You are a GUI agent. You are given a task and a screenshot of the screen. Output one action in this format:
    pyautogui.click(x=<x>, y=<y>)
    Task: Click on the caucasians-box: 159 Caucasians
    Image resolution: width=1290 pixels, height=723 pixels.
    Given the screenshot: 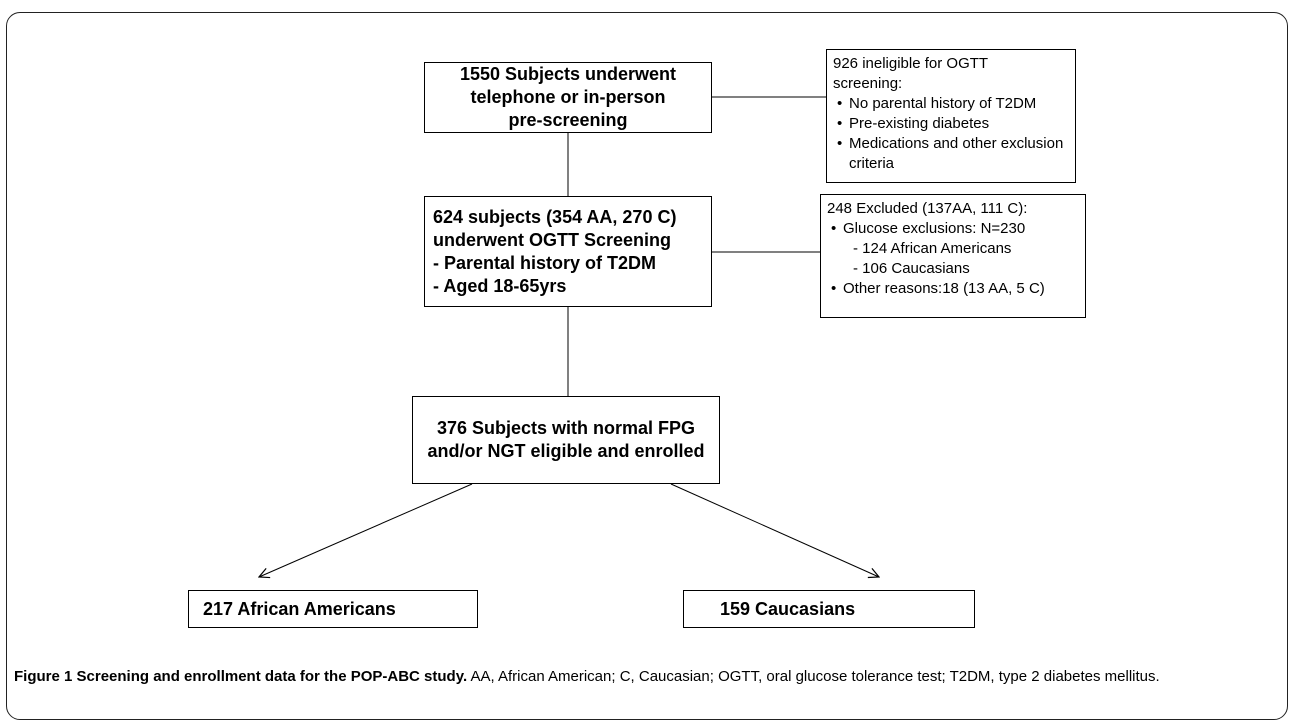 What is the action you would take?
    pyautogui.click(x=829, y=609)
    